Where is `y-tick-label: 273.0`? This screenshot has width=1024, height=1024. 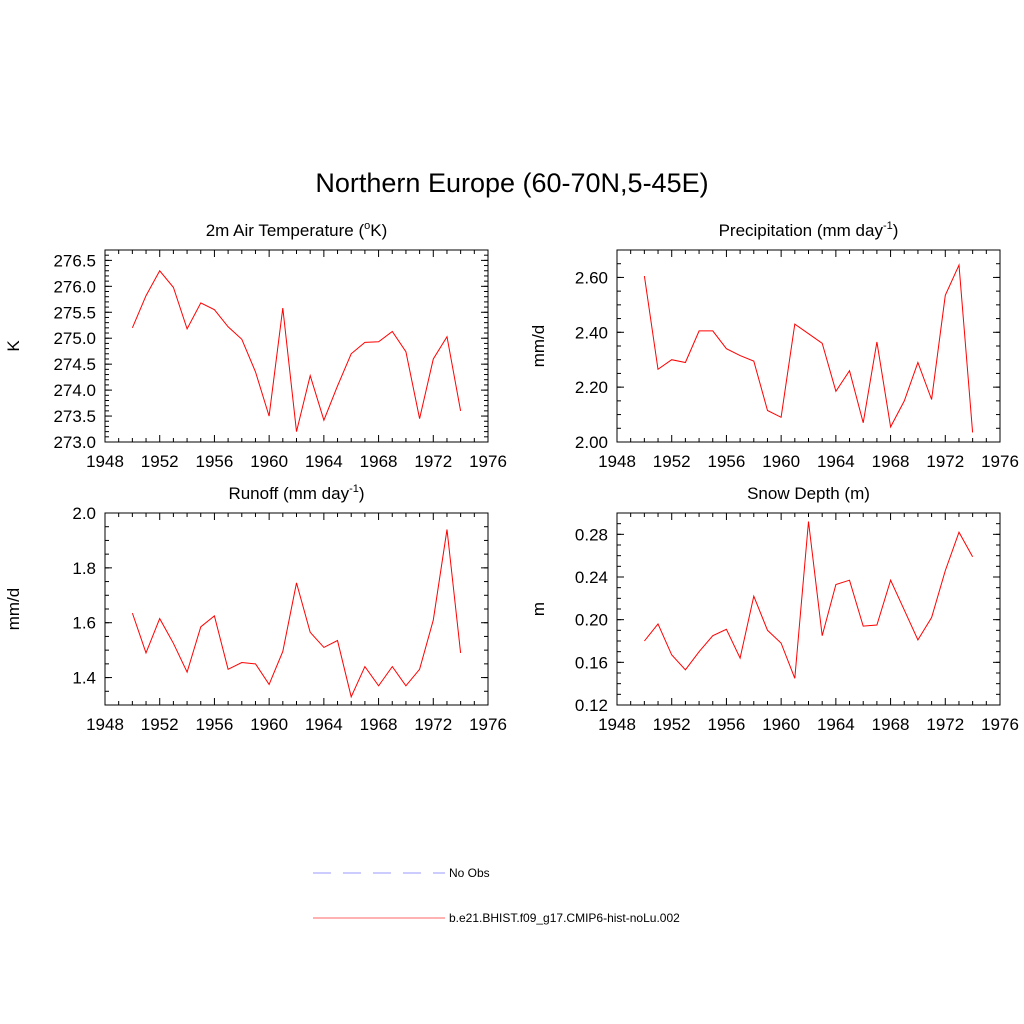
y-tick-label: 273.0 is located at coordinates (74, 442).